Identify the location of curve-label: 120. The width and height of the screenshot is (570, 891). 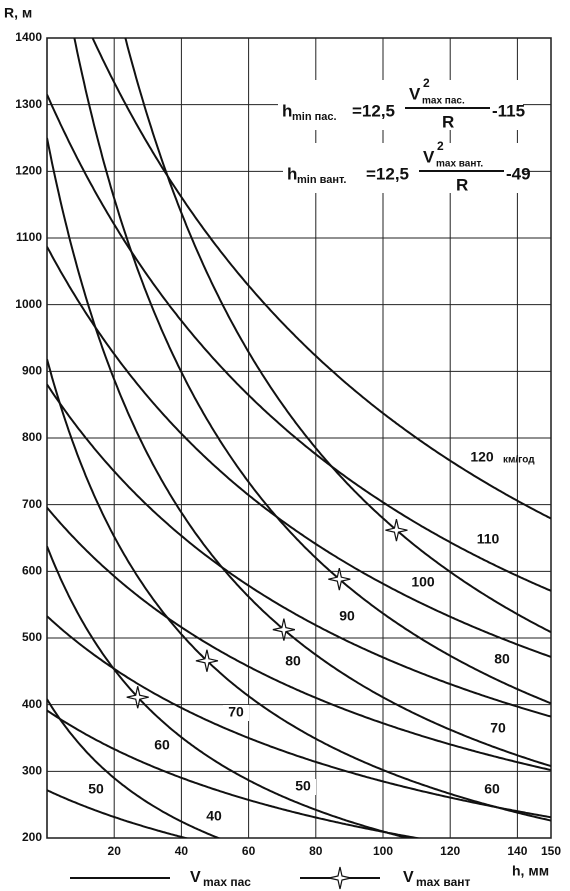
(482, 457).